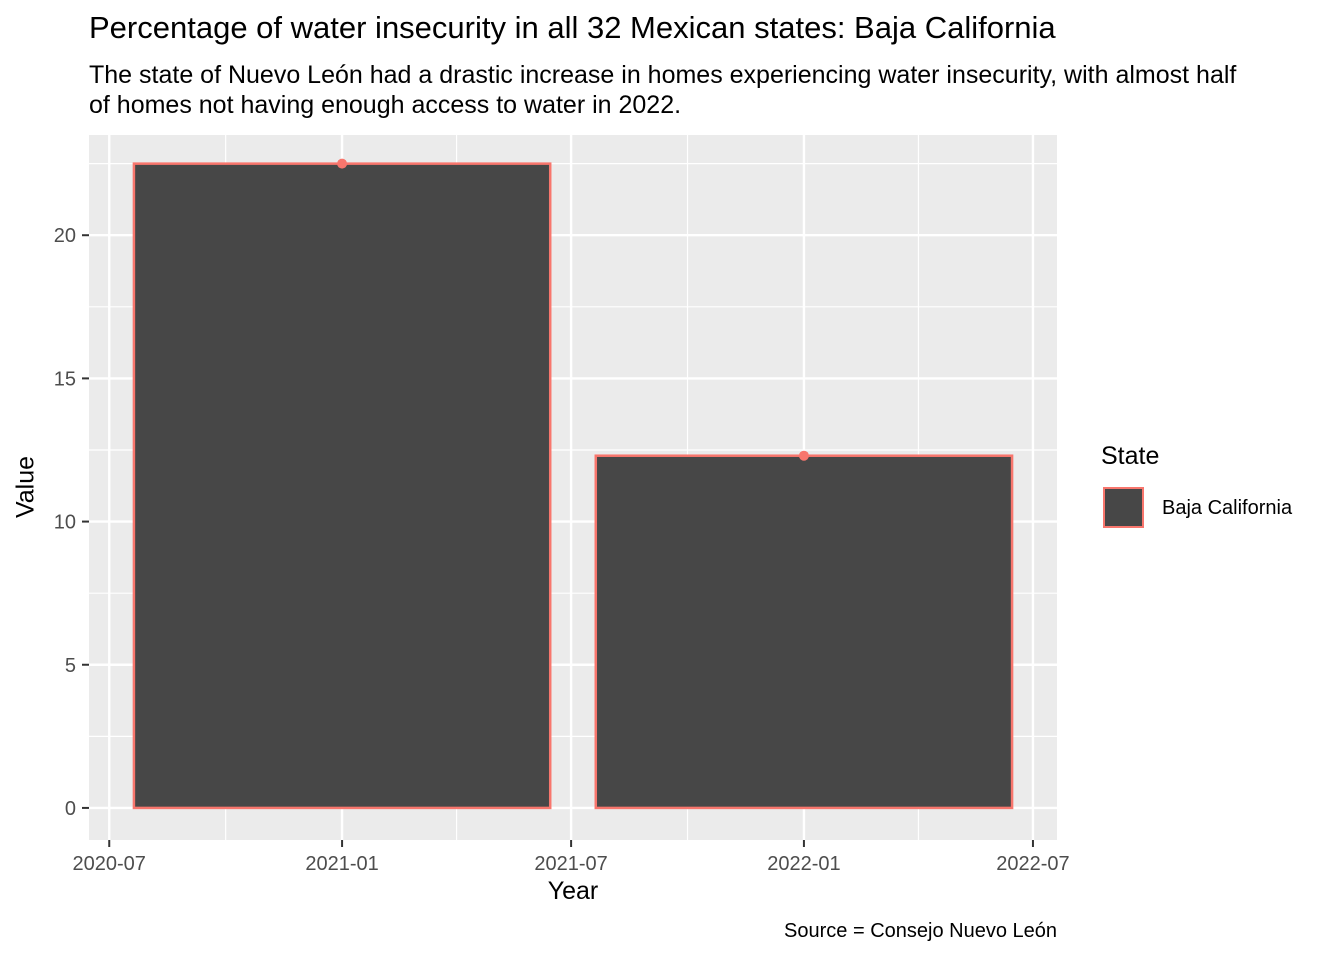 This screenshot has height=960, width=1344. What do you see at coordinates (341, 864) in the screenshot?
I see `x-tick-label: 2021-01` at bounding box center [341, 864].